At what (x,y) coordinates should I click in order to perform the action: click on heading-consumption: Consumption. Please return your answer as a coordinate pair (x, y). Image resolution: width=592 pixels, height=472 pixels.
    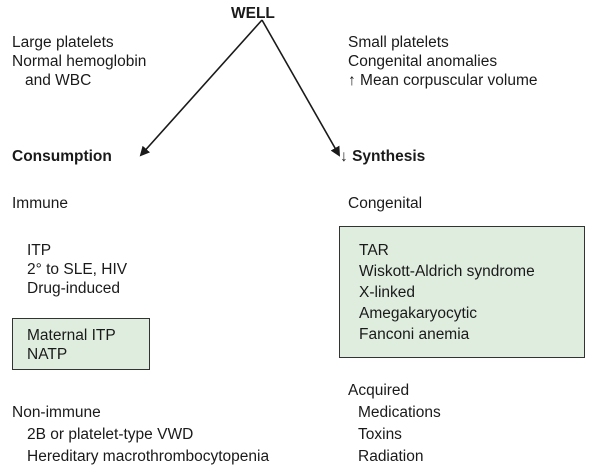
    Looking at the image, I should click on (62, 156).